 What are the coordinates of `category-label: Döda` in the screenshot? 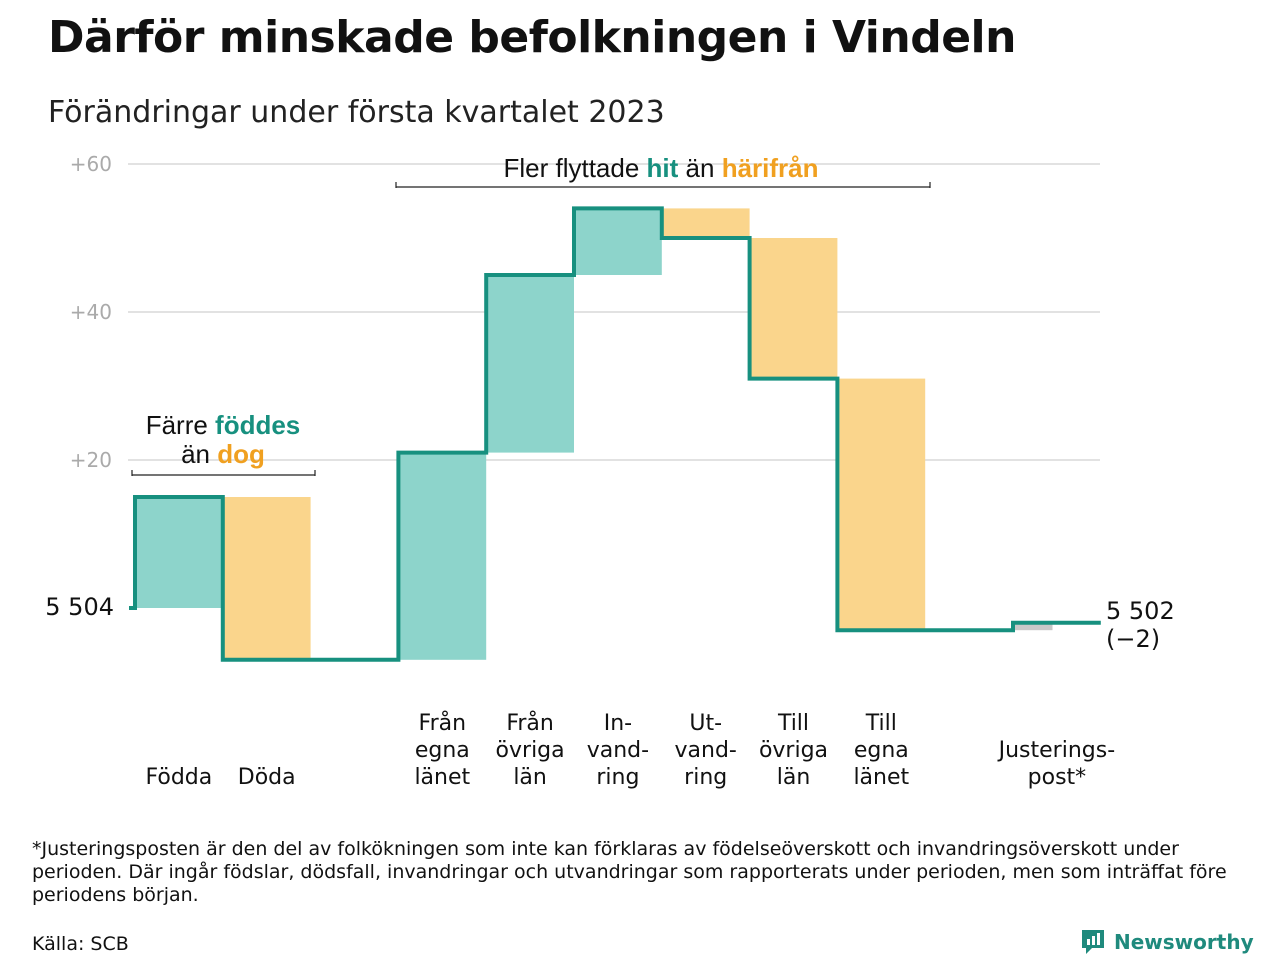 It's located at (267, 777).